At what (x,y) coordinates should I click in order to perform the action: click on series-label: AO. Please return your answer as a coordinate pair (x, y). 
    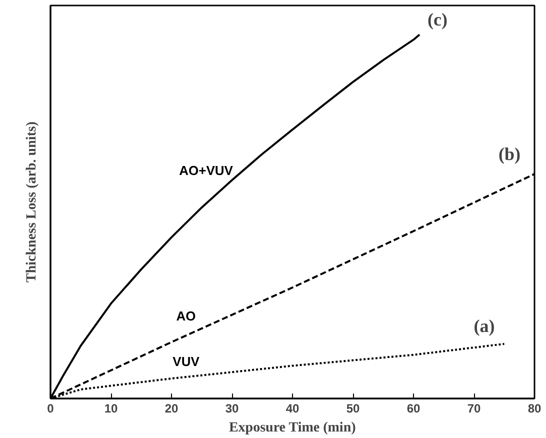
    Looking at the image, I should click on (186, 316).